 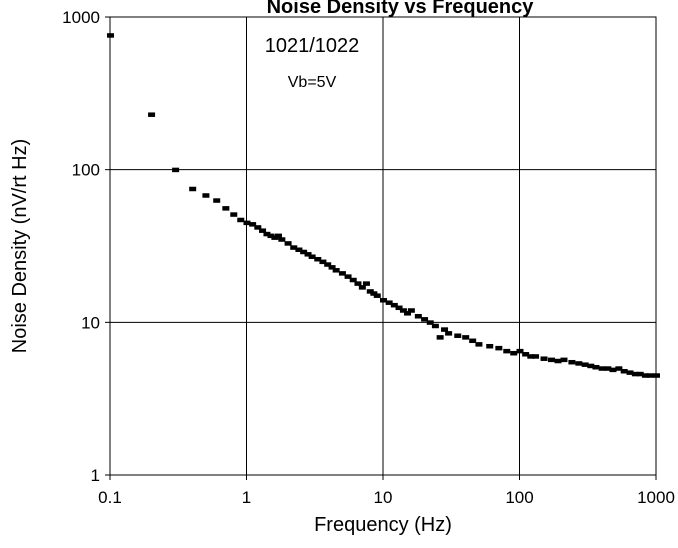 I want to click on x-axis-title: Frequency (Hz), so click(x=383, y=525).